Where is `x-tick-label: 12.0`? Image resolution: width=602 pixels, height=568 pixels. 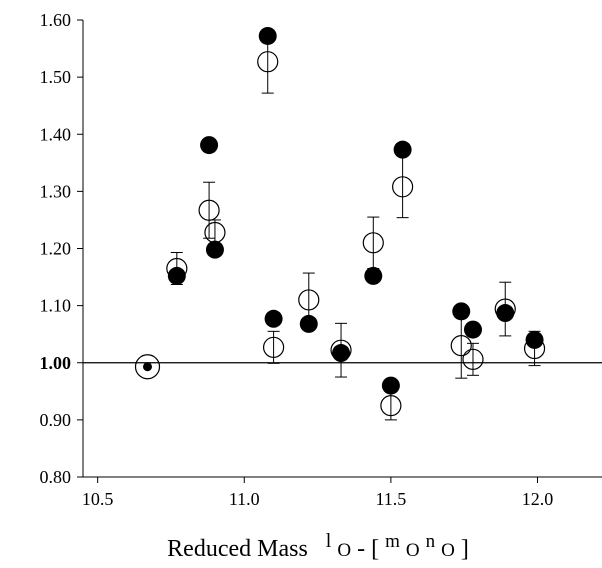 x-tick-label: 12.0 is located at coordinates (538, 499).